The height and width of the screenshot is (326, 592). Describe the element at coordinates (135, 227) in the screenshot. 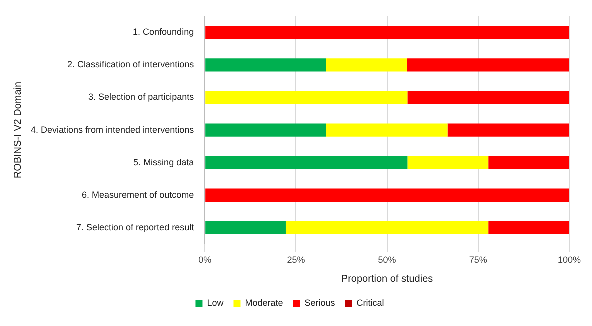

I see `y-tick-label: 7. Selection of reported result` at that location.